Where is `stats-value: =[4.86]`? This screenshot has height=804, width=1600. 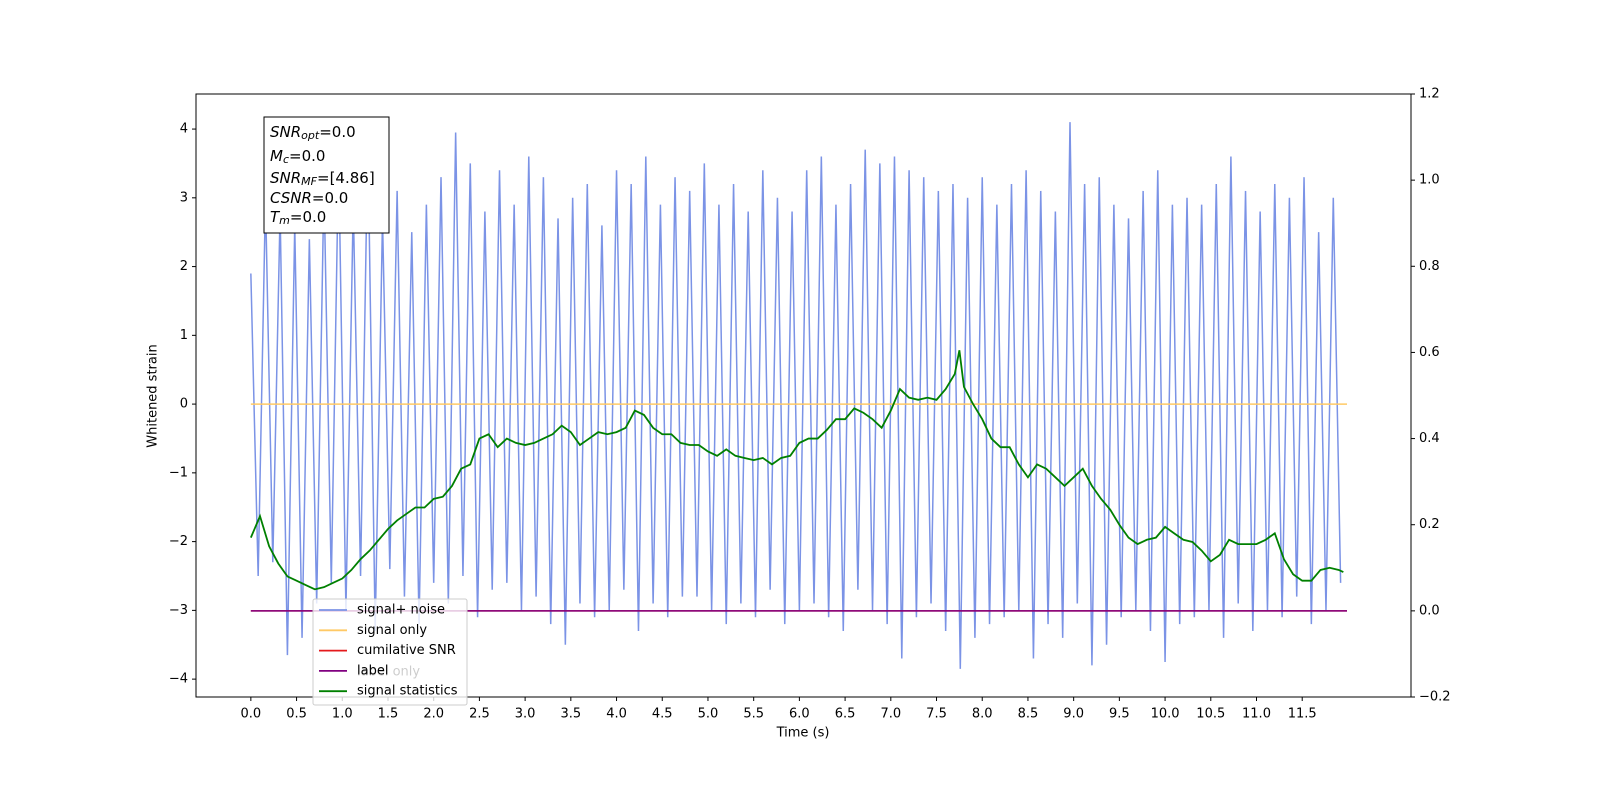
stats-value: =[4.86] is located at coordinates (346, 178).